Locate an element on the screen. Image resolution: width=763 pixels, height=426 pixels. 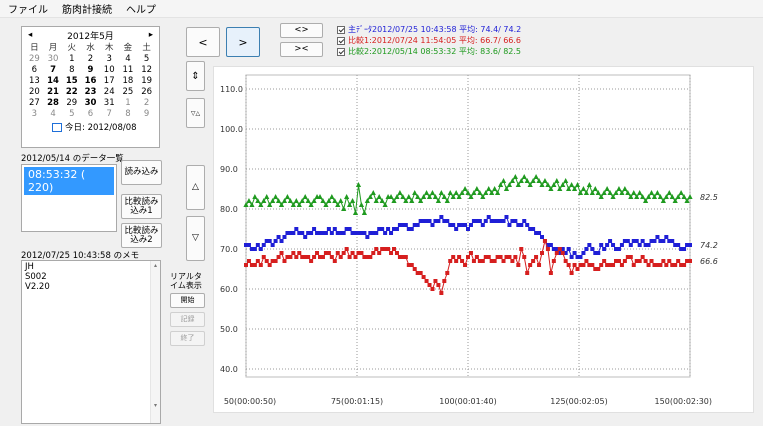
y-tick-label: 110.0 is located at coordinates (231, 89).